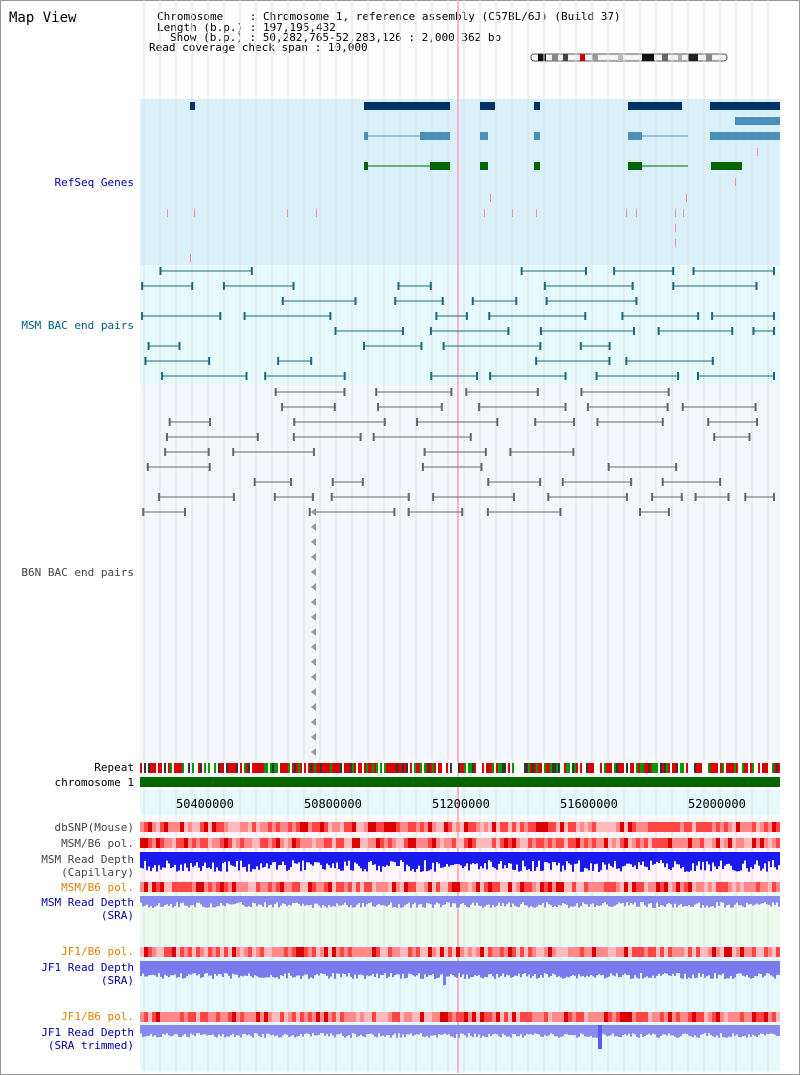  Describe the element at coordinates (97, 951) in the screenshot. I see `track-label-jf1-pol-1: JF1/B6 pol.` at that location.